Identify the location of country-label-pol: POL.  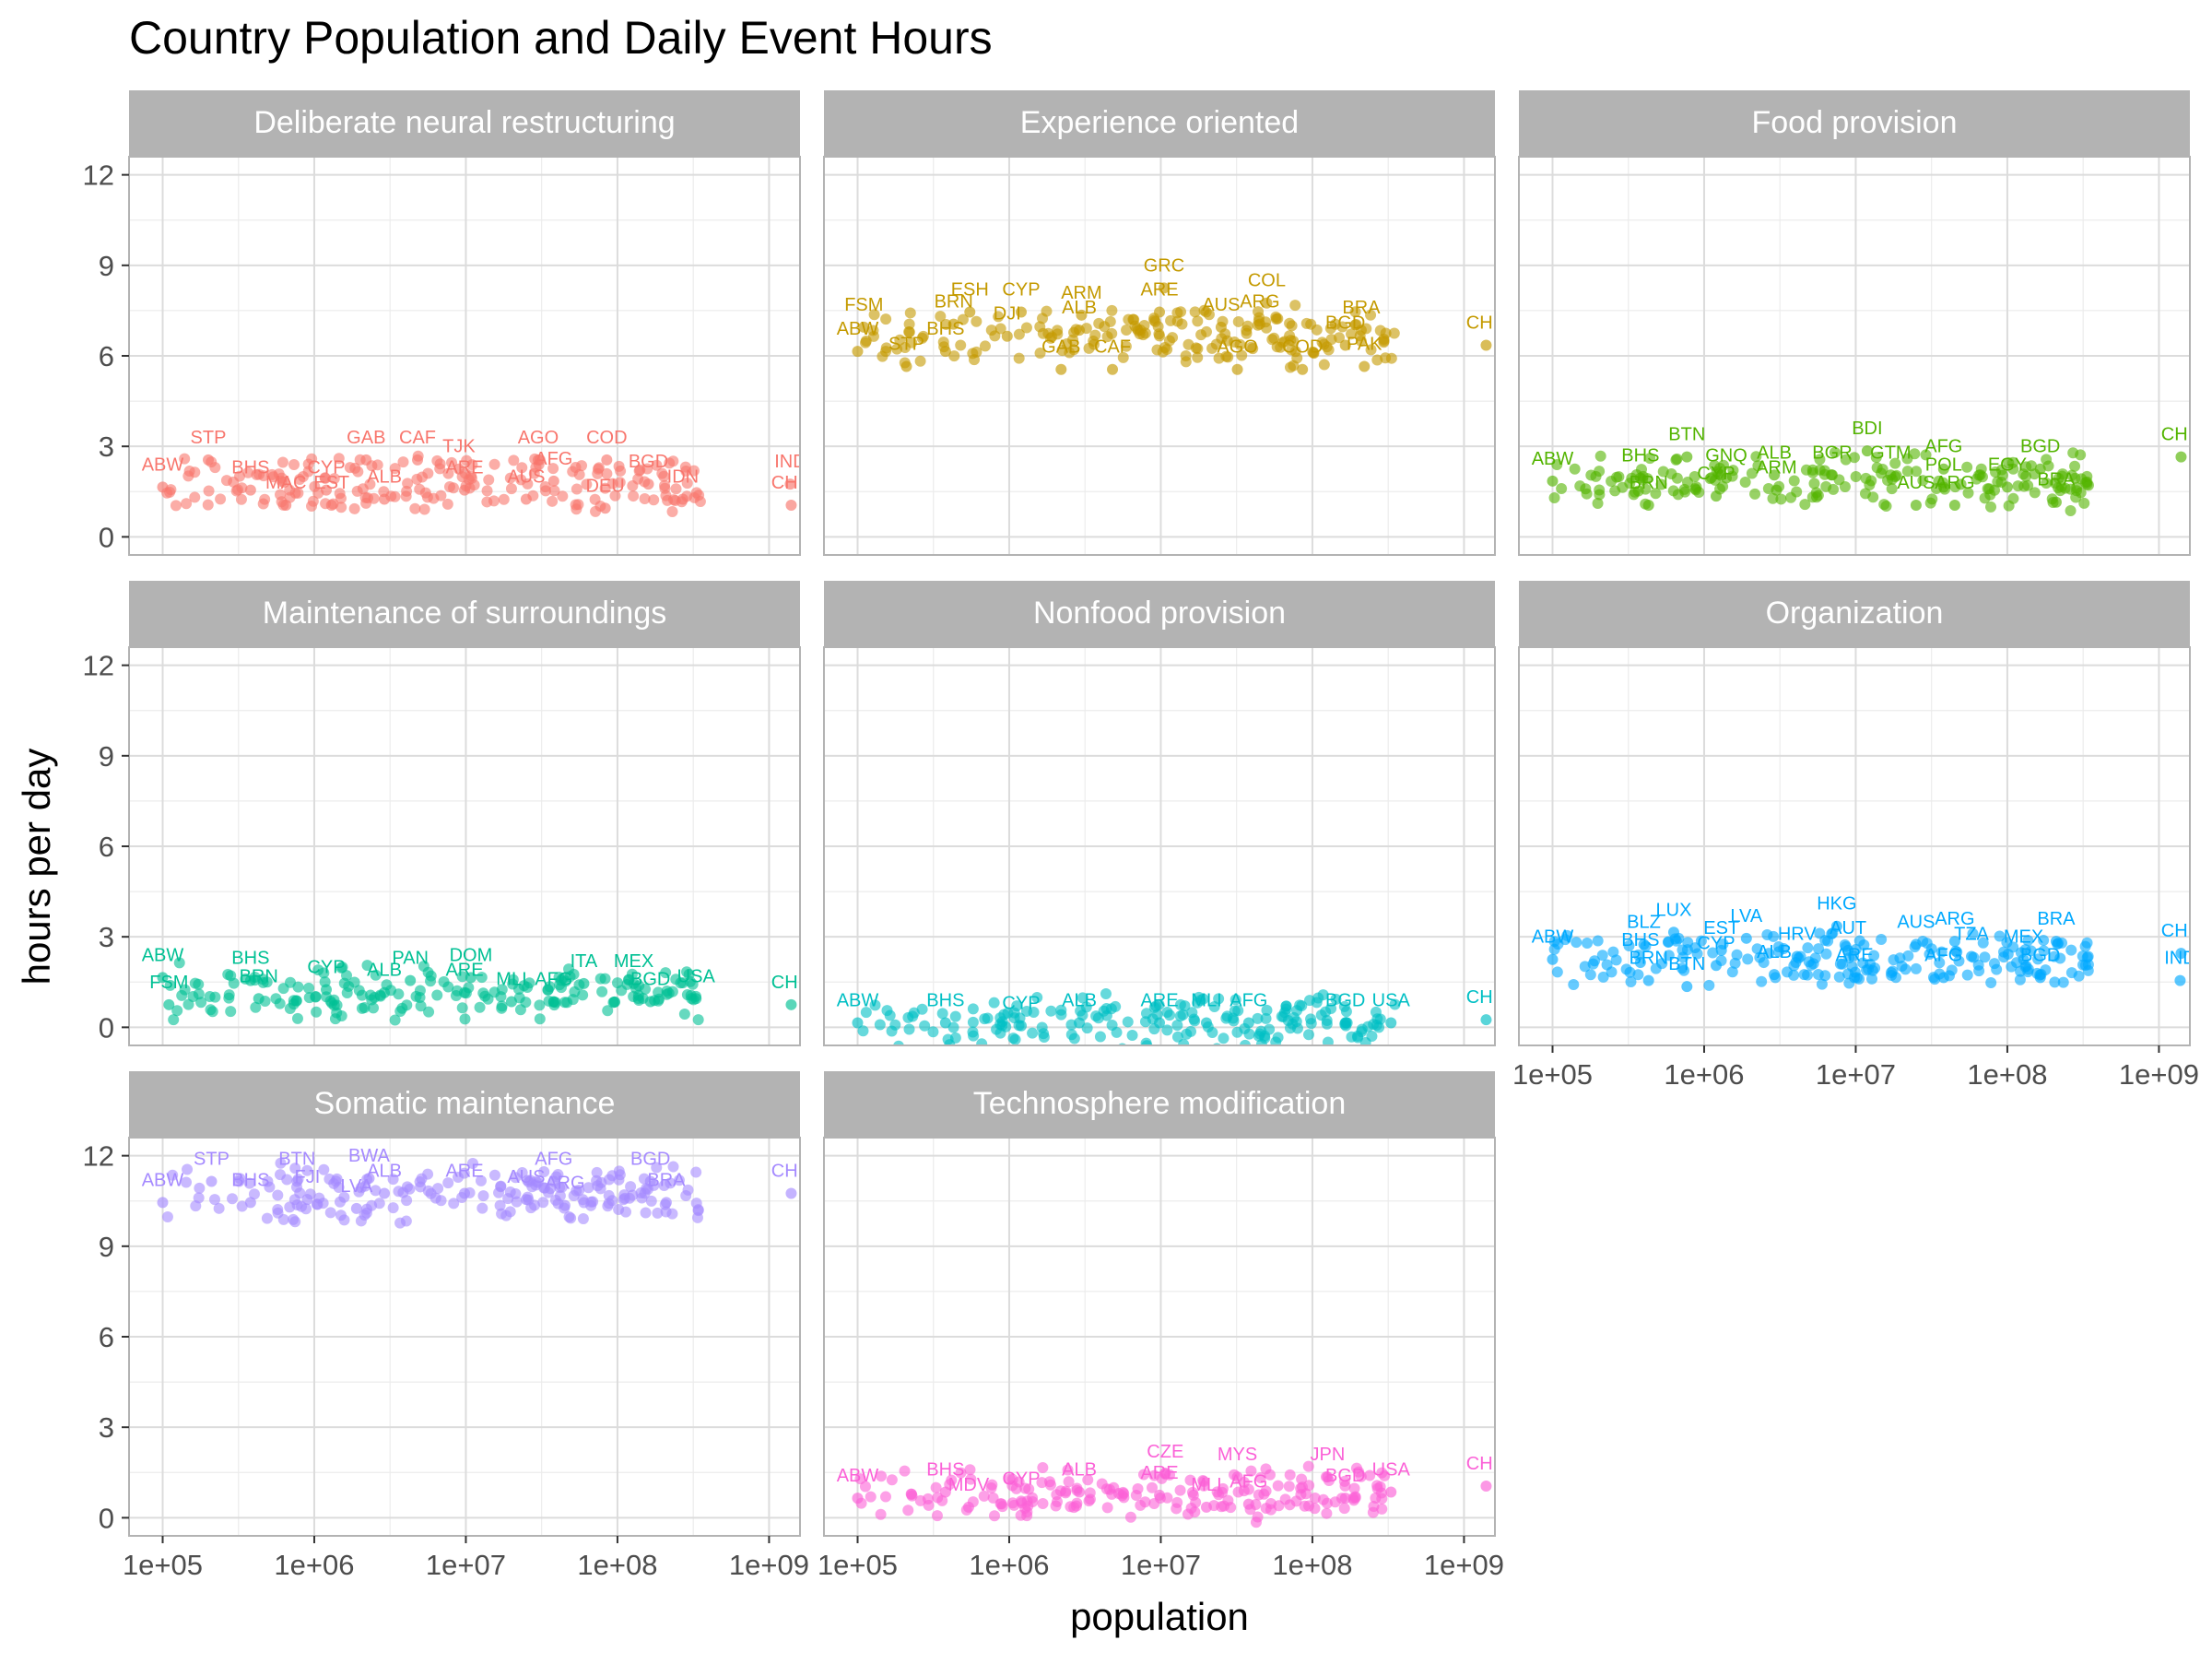
(1943, 464).